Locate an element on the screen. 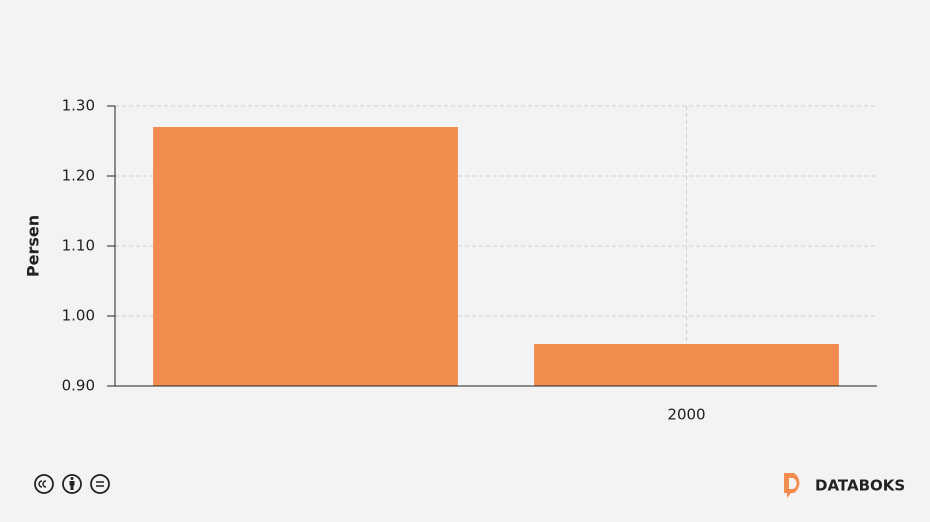  x-tick-label: 2000 is located at coordinates (686, 415).